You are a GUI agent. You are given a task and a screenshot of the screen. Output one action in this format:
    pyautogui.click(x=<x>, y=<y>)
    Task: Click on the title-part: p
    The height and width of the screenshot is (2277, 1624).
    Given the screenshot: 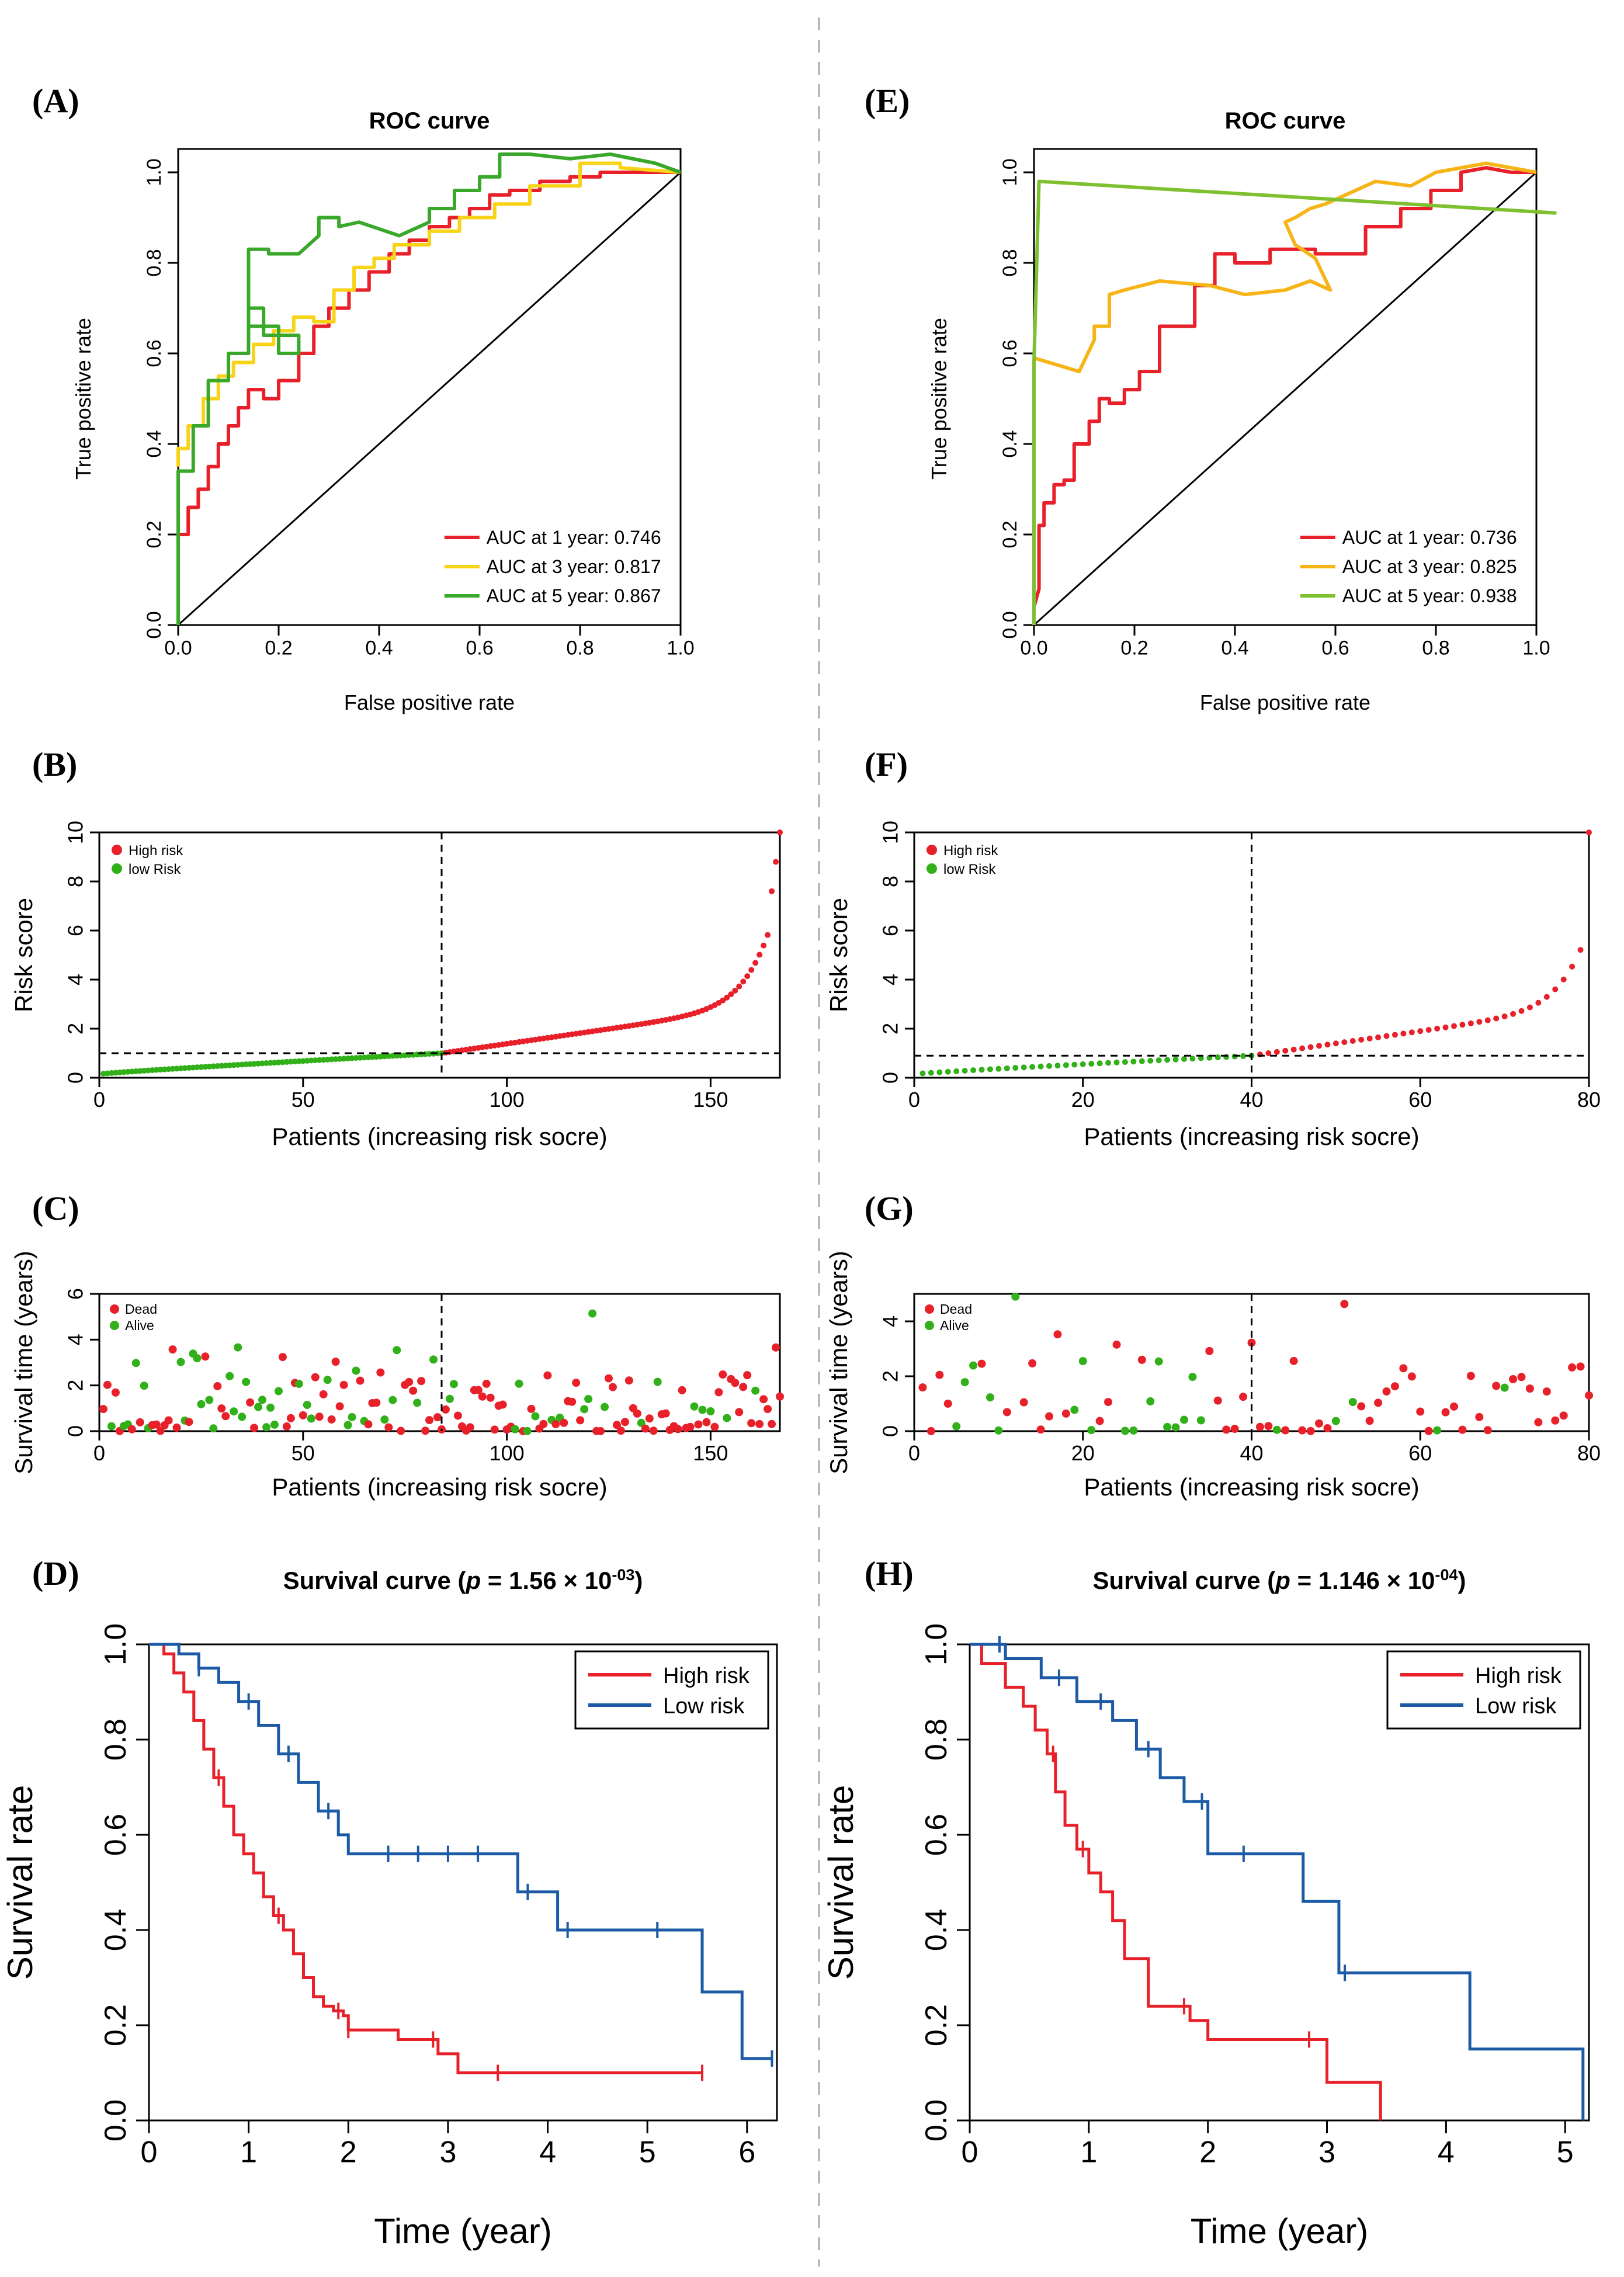 What is the action you would take?
    pyautogui.click(x=1282, y=1580)
    